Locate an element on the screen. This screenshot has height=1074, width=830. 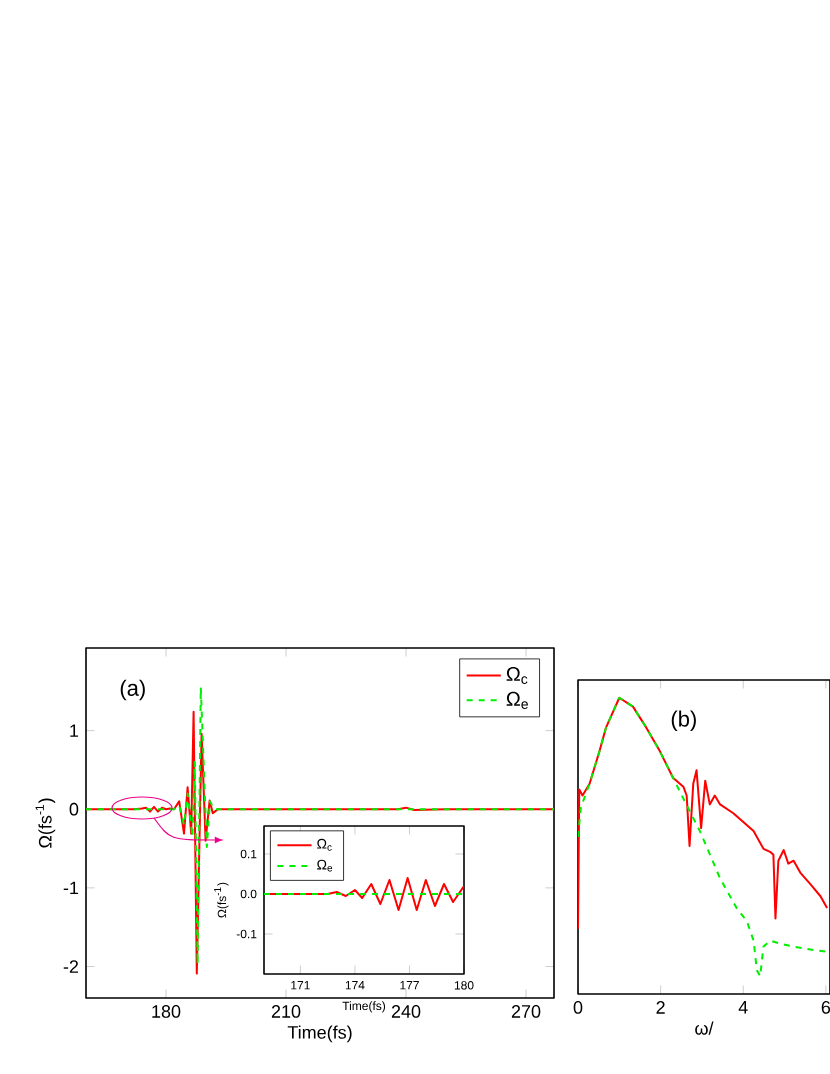
y-tick-label: 0 is located at coordinates (74, 809).